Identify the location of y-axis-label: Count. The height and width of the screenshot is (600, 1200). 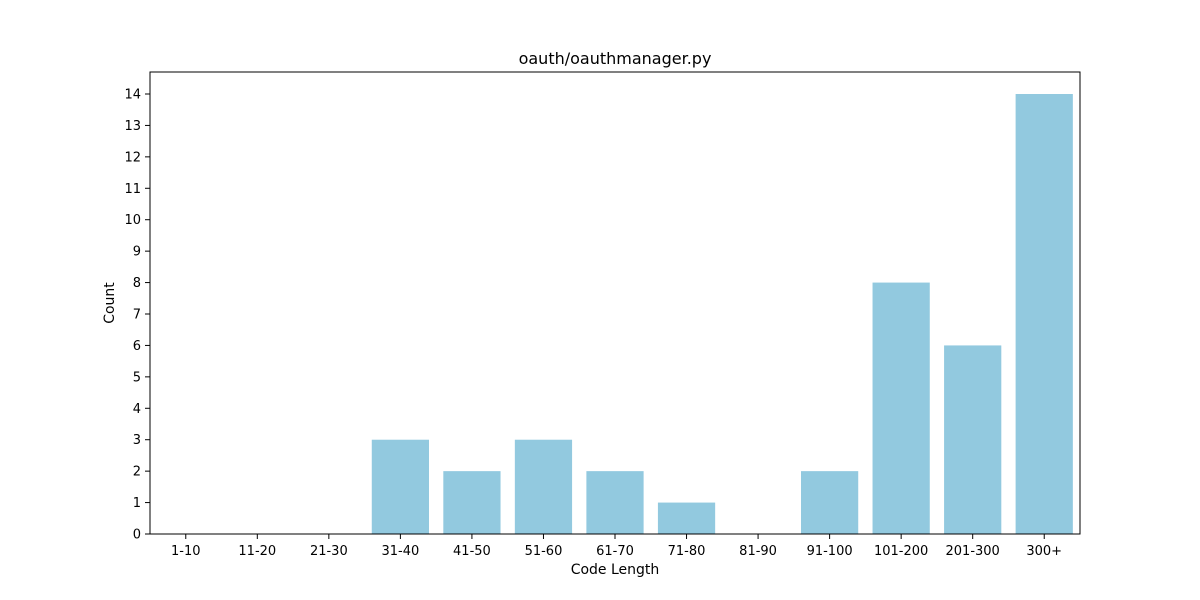
(110, 303).